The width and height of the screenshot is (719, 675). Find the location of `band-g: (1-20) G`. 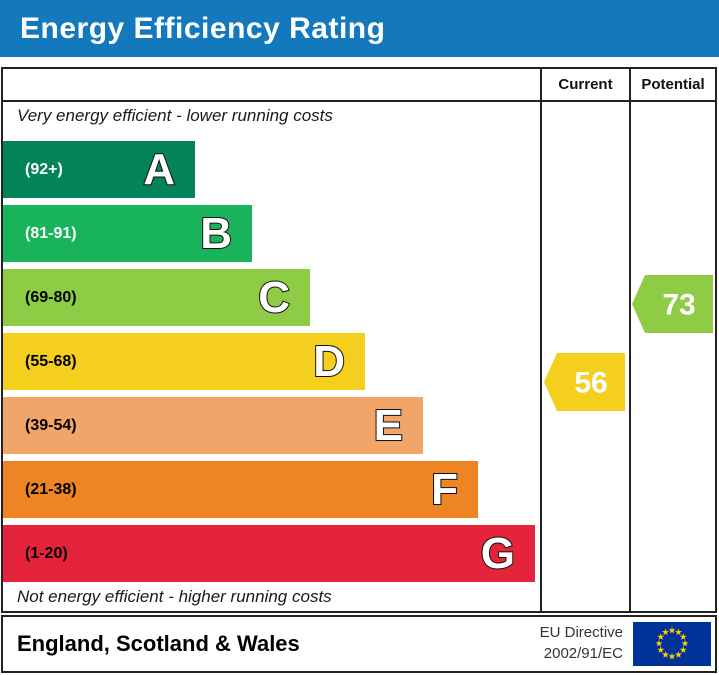

band-g: (1-20) G is located at coordinates (269, 553).